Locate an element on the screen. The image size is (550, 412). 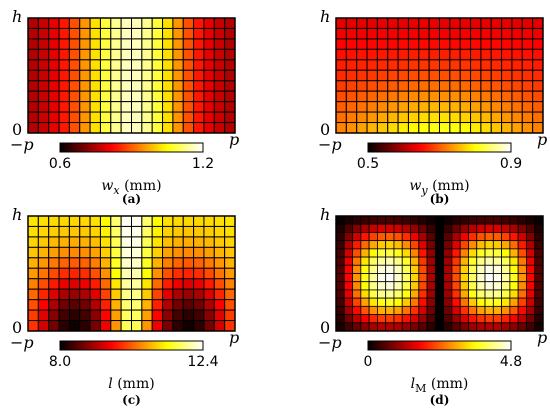
y-bottom-tick: 0 is located at coordinates (325, 129).